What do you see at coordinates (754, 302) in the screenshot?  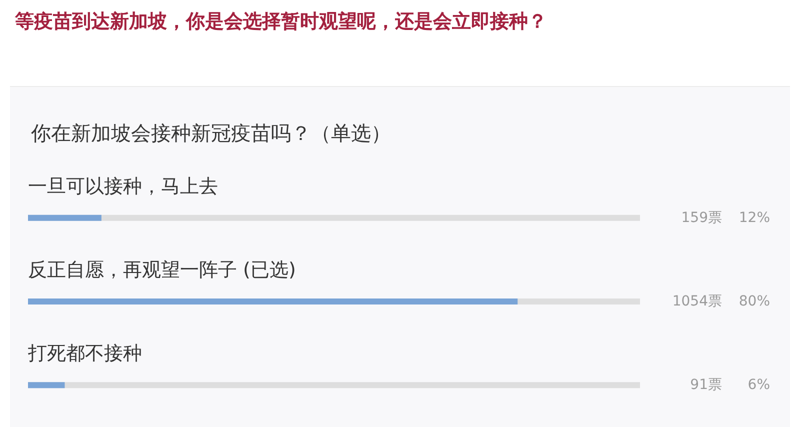 I see `data-label: 80%` at bounding box center [754, 302].